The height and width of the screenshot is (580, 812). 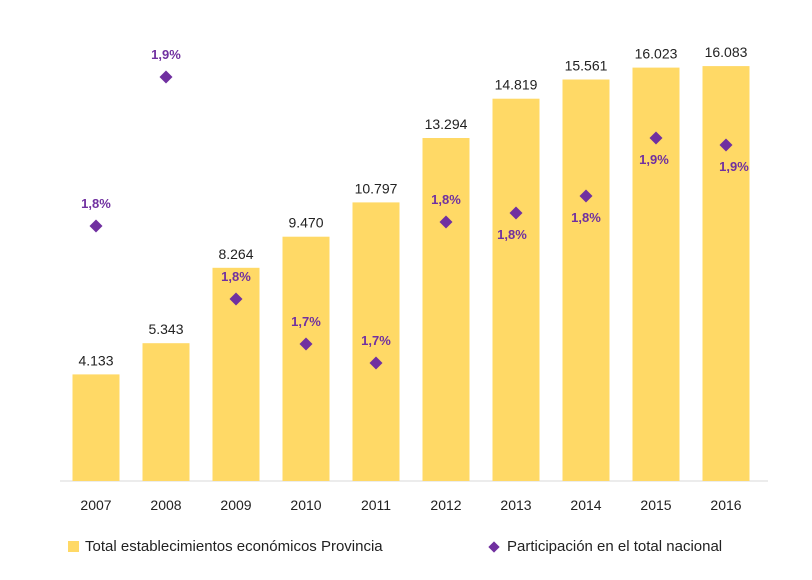 I want to click on bar-2016, so click(x=726, y=273).